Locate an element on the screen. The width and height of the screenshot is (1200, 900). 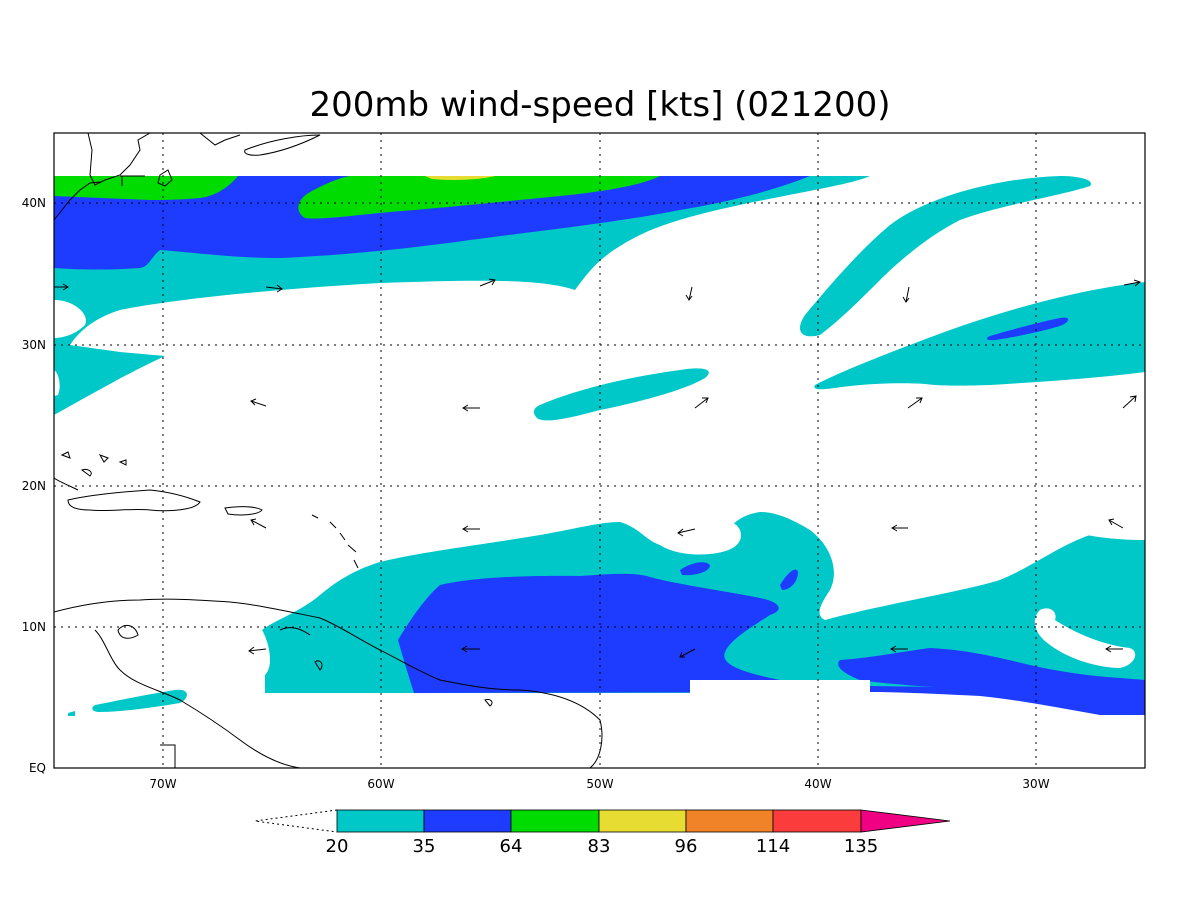
colorbar-label: 35 is located at coordinates (424, 846).